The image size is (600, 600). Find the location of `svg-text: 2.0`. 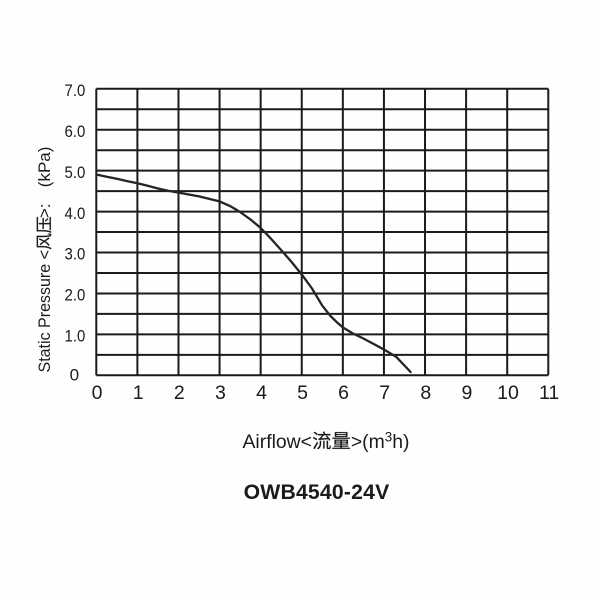

svg-text: 2.0 is located at coordinates (75, 295).